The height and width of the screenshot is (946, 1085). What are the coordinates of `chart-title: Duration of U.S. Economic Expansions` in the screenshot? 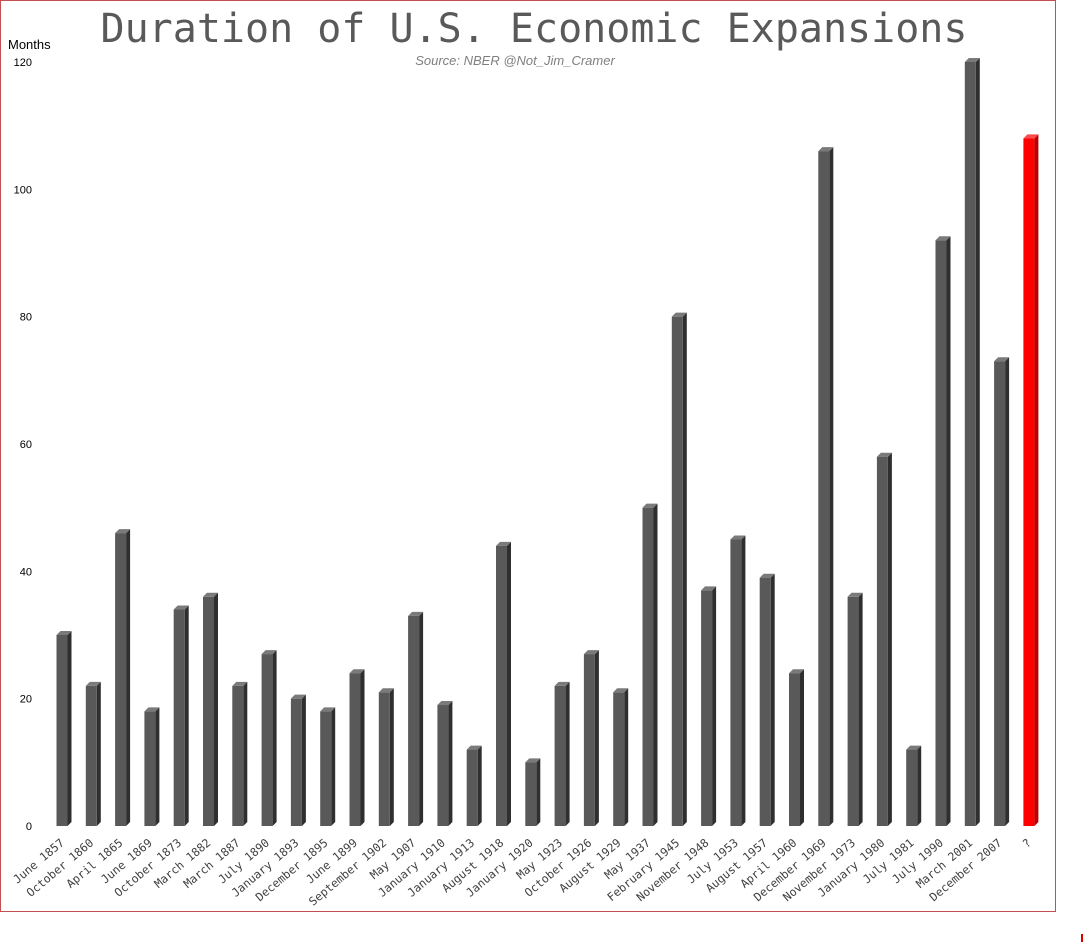 It's located at (534, 29).